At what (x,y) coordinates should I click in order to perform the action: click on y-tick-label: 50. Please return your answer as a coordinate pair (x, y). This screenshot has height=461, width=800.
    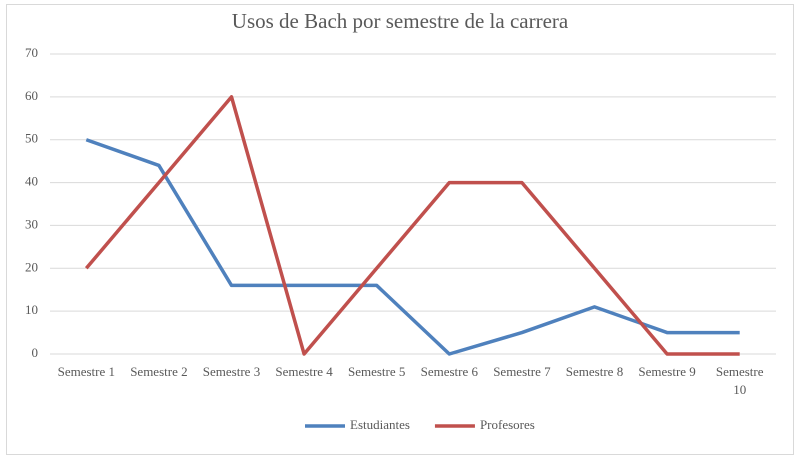
    Looking at the image, I should click on (31, 138).